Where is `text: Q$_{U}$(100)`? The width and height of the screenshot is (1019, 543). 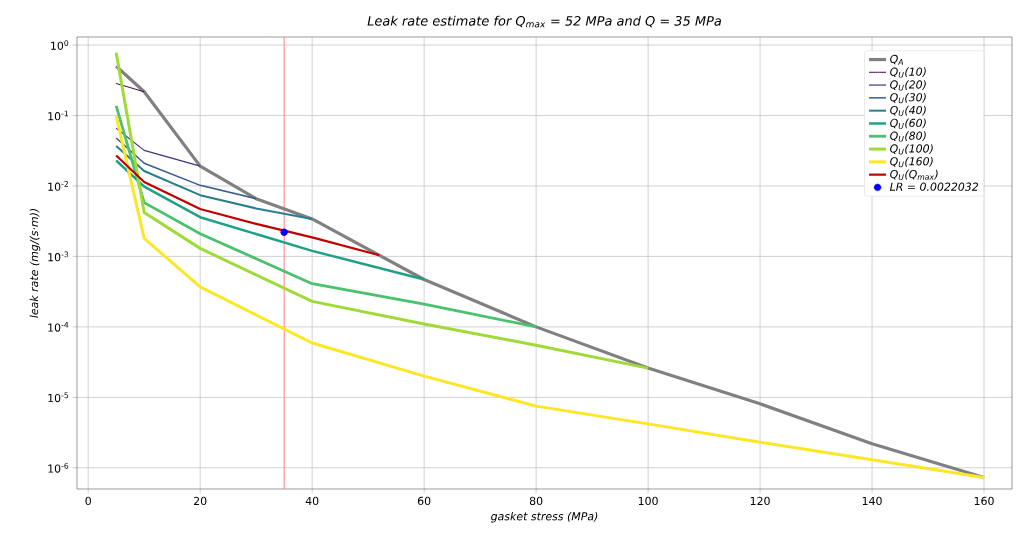 text: Q$_{U}$(100) is located at coordinates (911, 149).